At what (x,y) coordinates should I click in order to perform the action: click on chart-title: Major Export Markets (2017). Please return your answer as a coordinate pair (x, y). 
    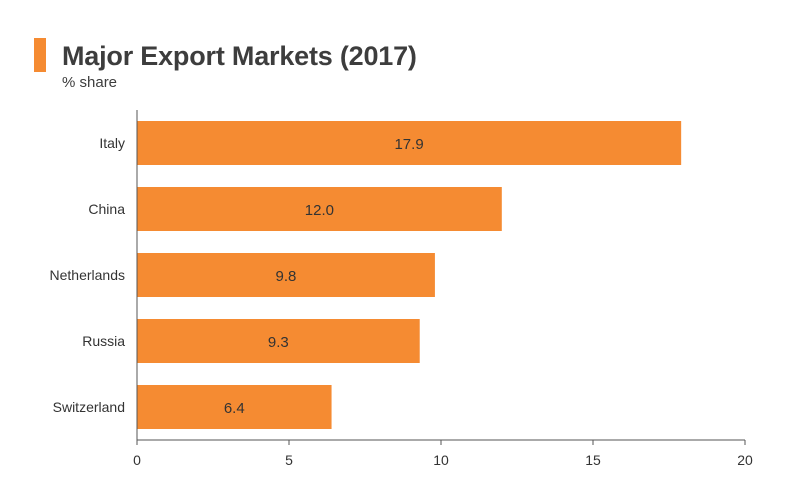
    Looking at the image, I should click on (239, 56).